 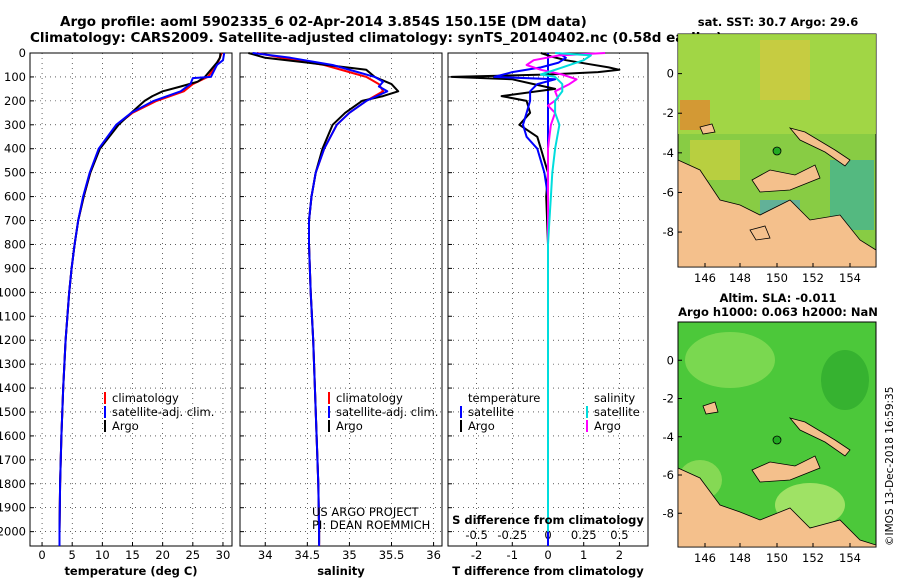 What do you see at coordinates (223, 555) in the screenshot?
I see `temperature-tick-label: 30` at bounding box center [223, 555].